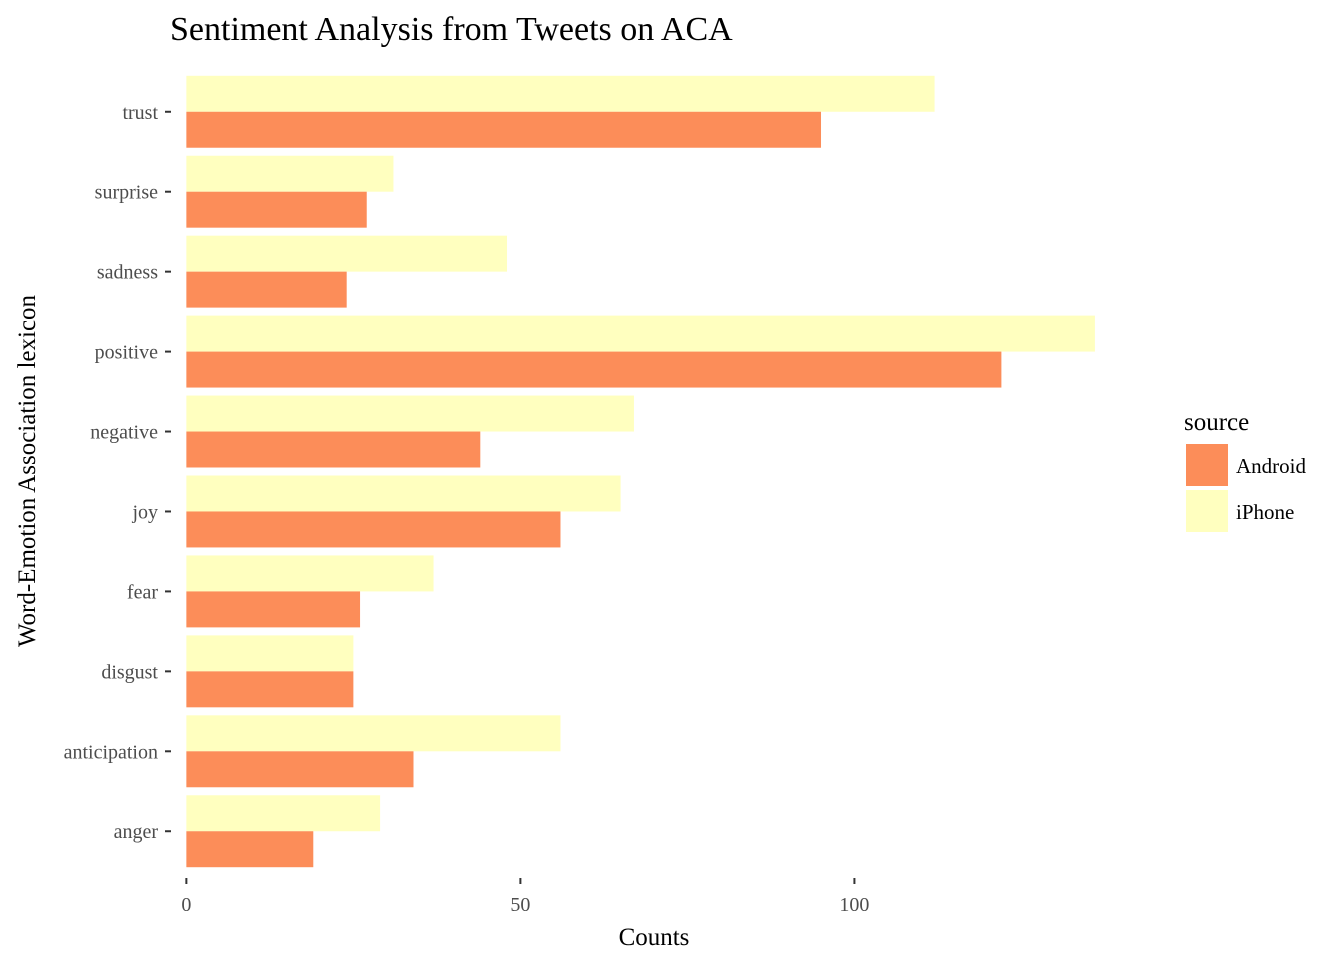  What do you see at coordinates (144, 512) in the screenshot?
I see `y-tick-label-joy: joy` at bounding box center [144, 512].